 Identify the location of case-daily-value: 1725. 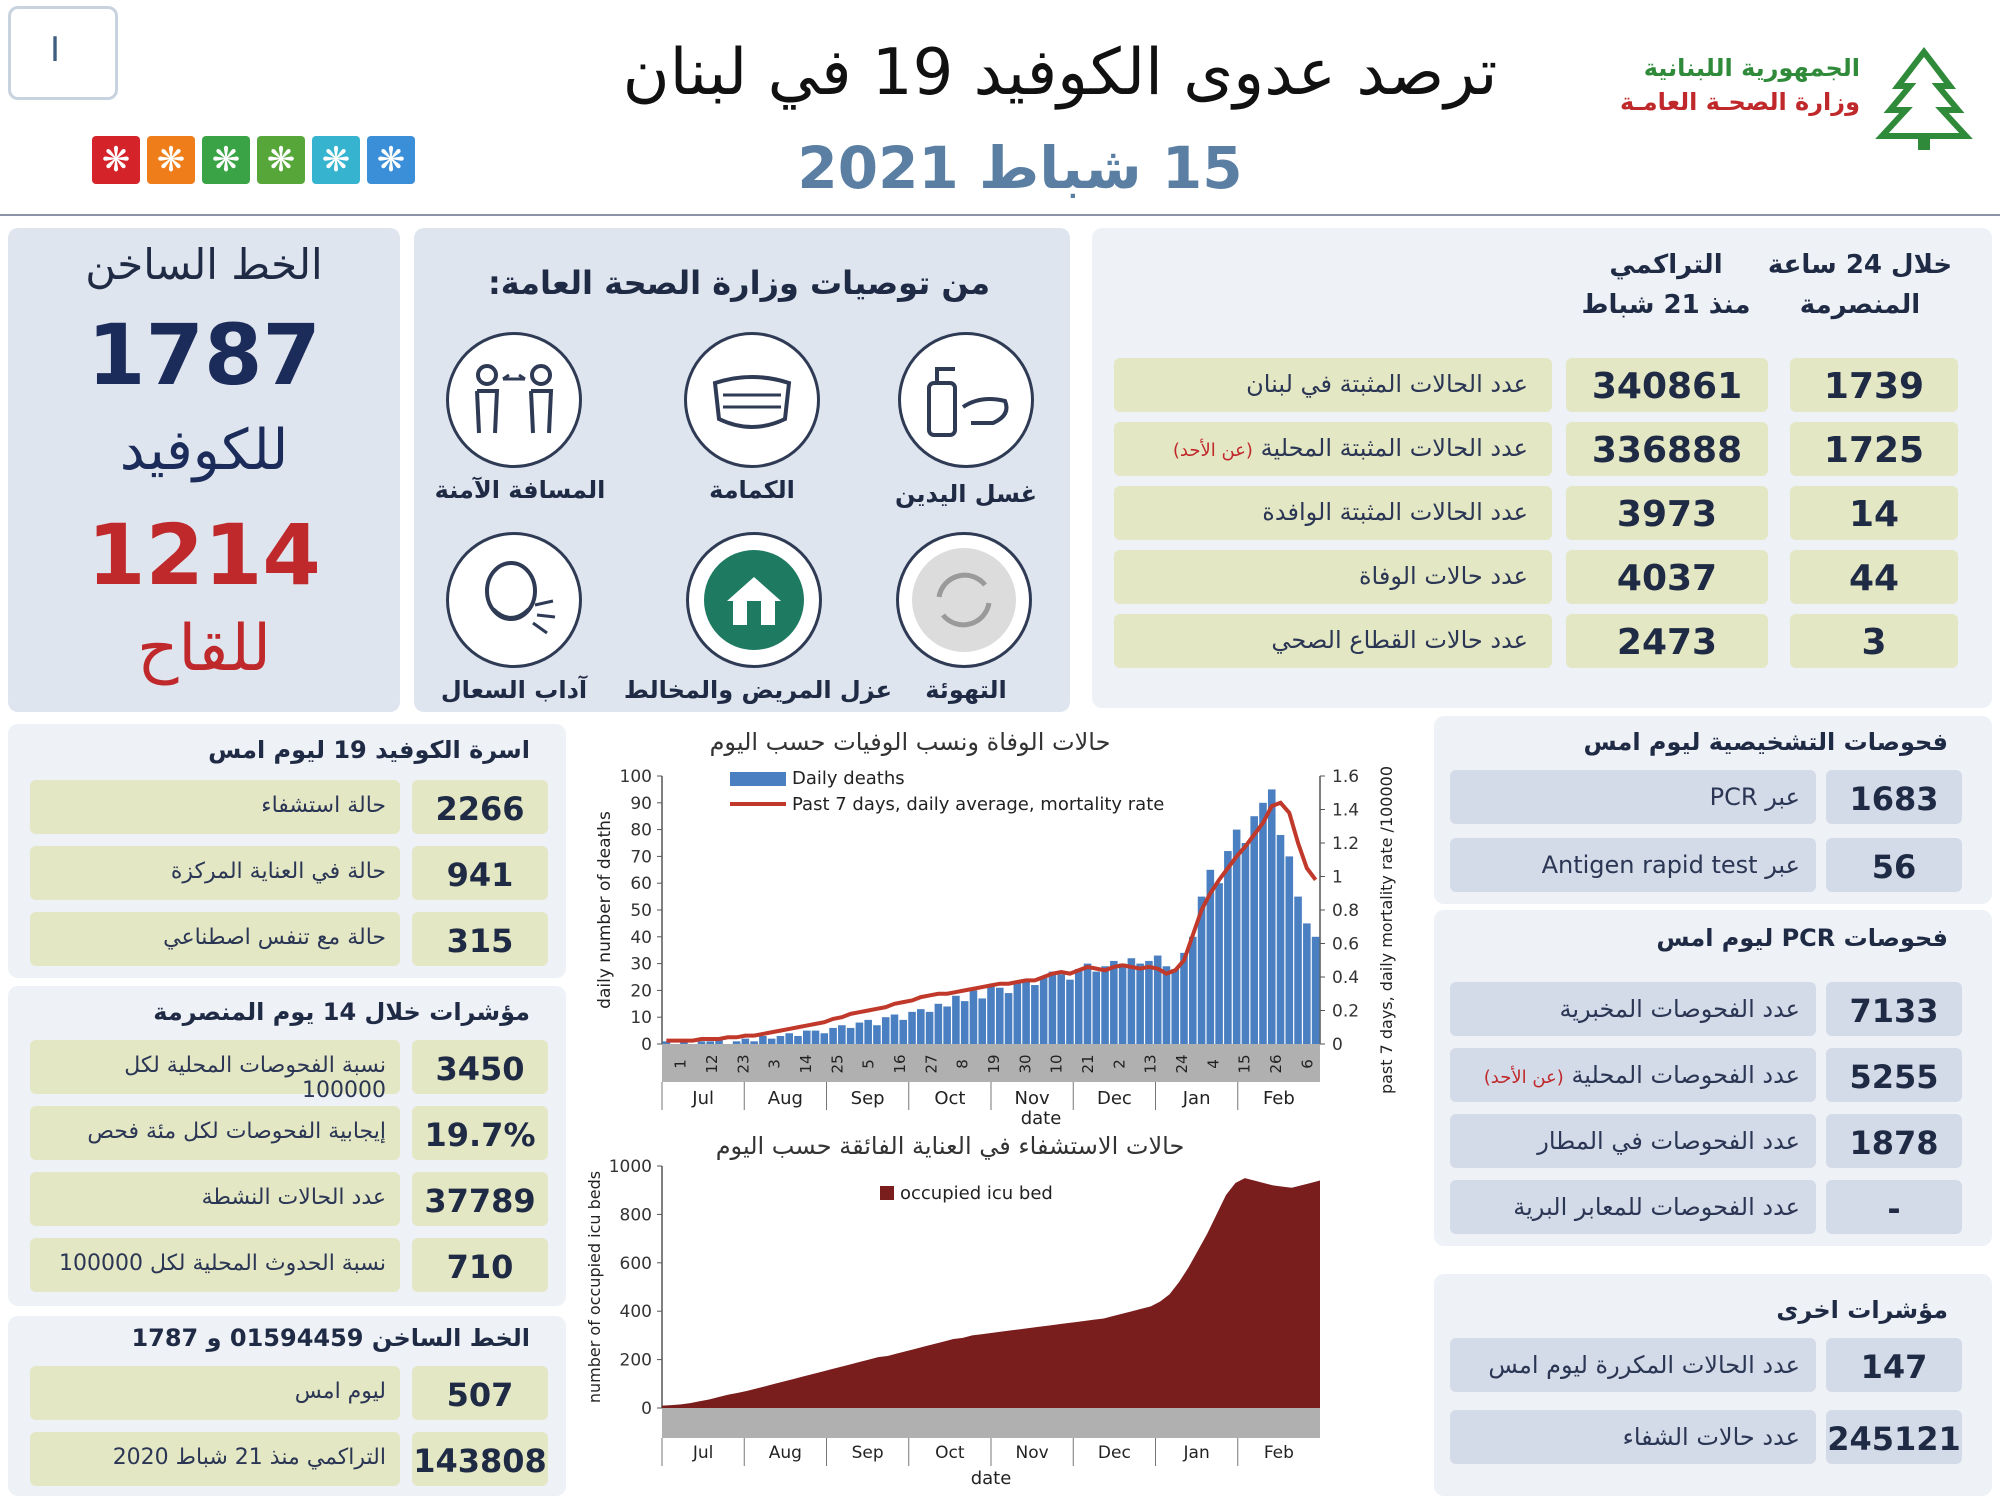
(1874, 450).